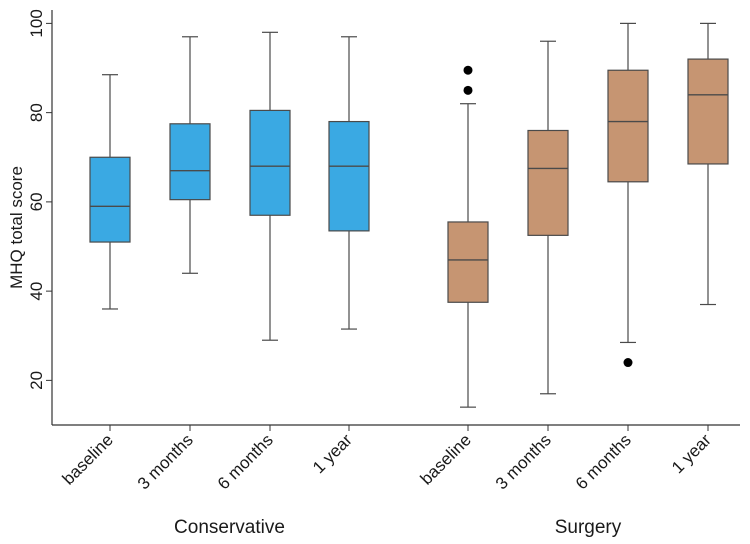  I want to click on group-label-conservative: Conservative, so click(229, 527).